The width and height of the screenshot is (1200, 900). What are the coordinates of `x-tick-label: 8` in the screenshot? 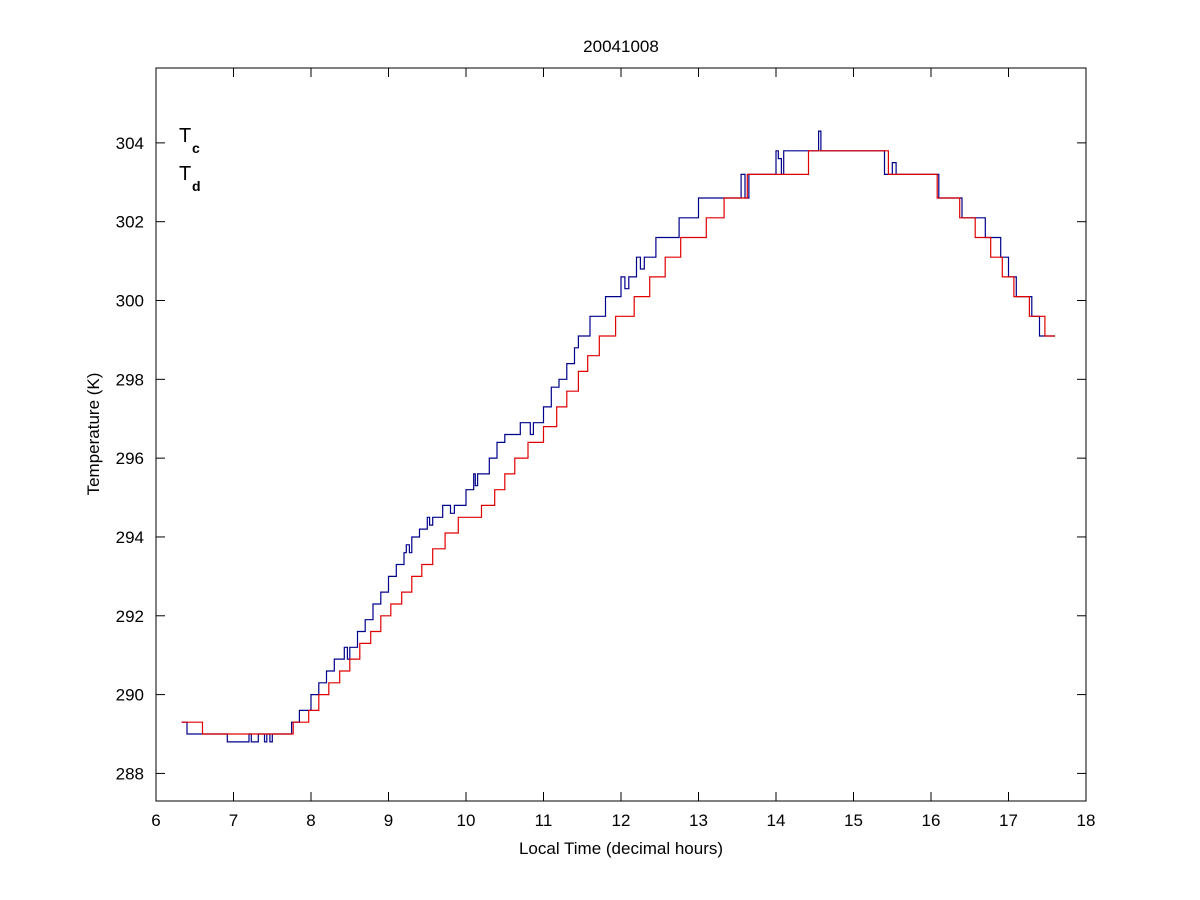 It's located at (310, 820).